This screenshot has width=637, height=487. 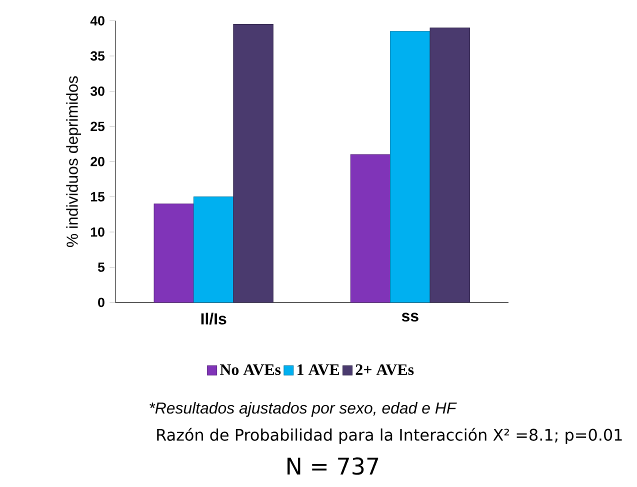 I want to click on y-tick-label: 40, so click(x=97, y=21).